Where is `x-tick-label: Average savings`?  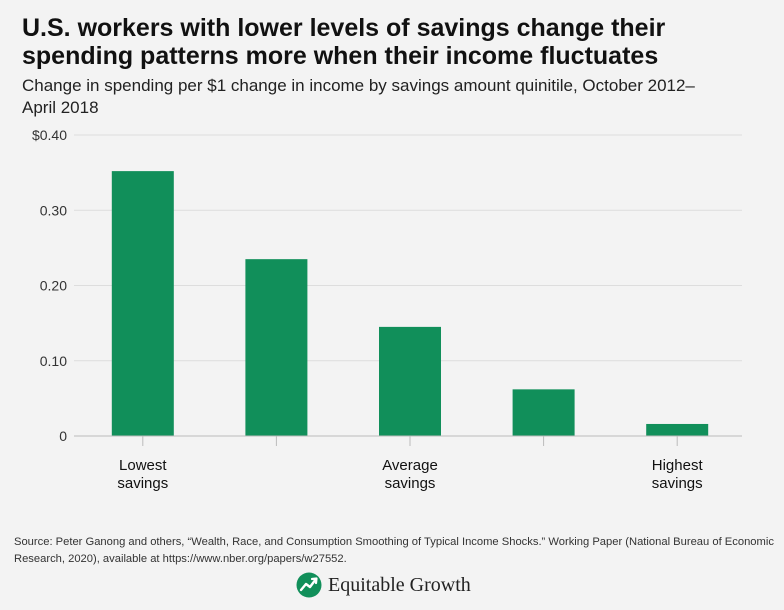
x-tick-label: Average savings is located at coordinates (410, 474).